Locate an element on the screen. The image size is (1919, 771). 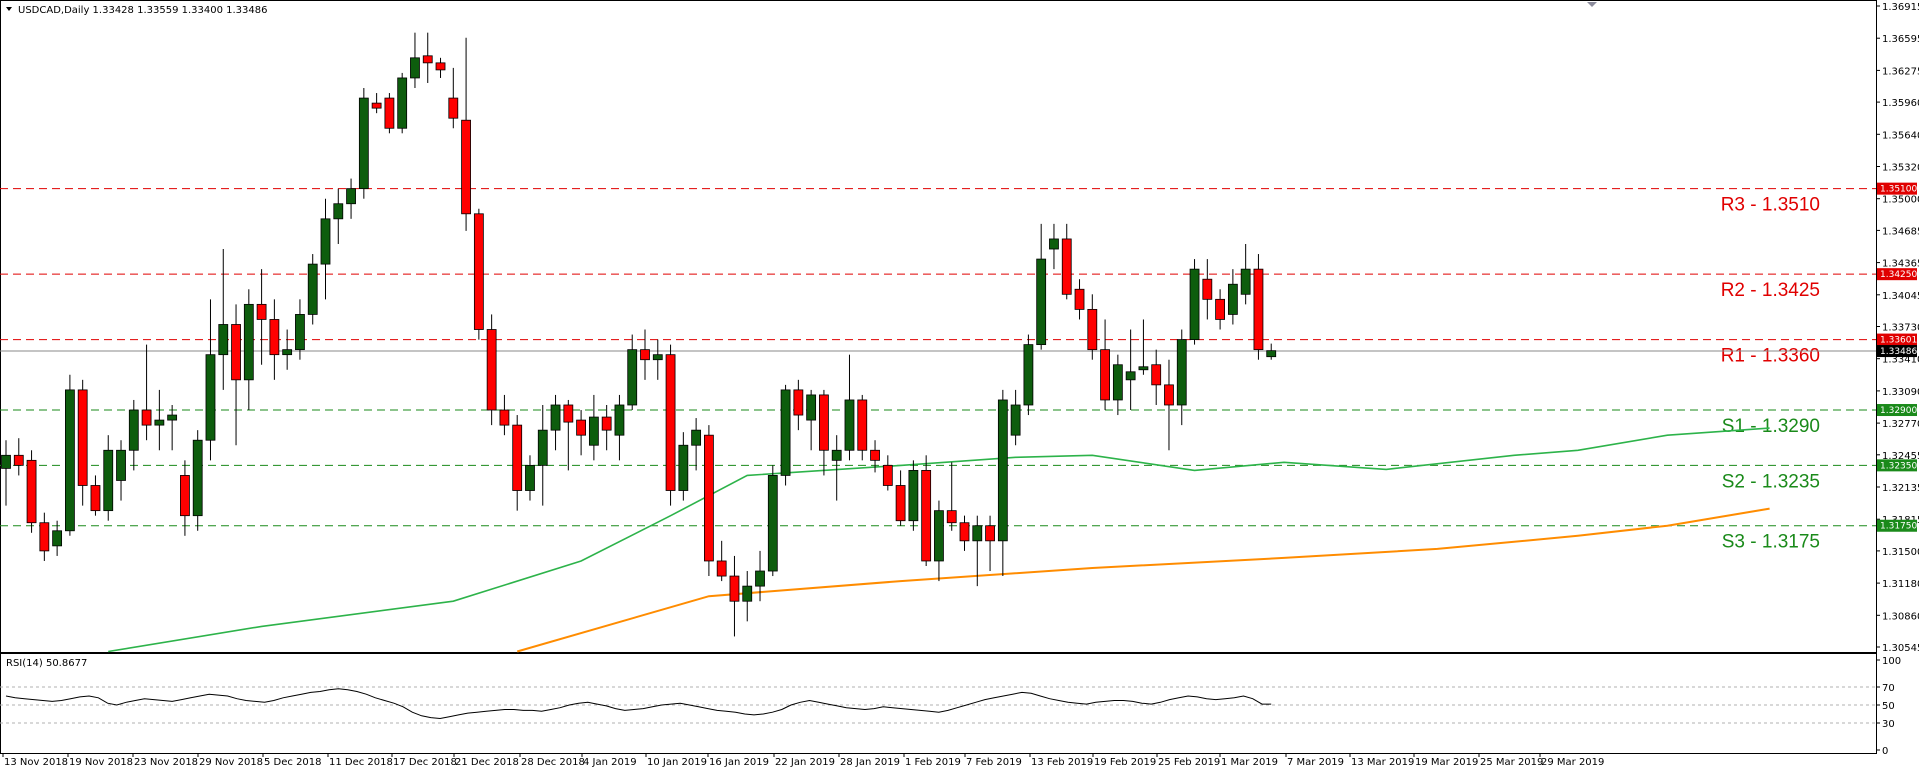
y-tick-label: 1.30545 is located at coordinates (1900, 648).